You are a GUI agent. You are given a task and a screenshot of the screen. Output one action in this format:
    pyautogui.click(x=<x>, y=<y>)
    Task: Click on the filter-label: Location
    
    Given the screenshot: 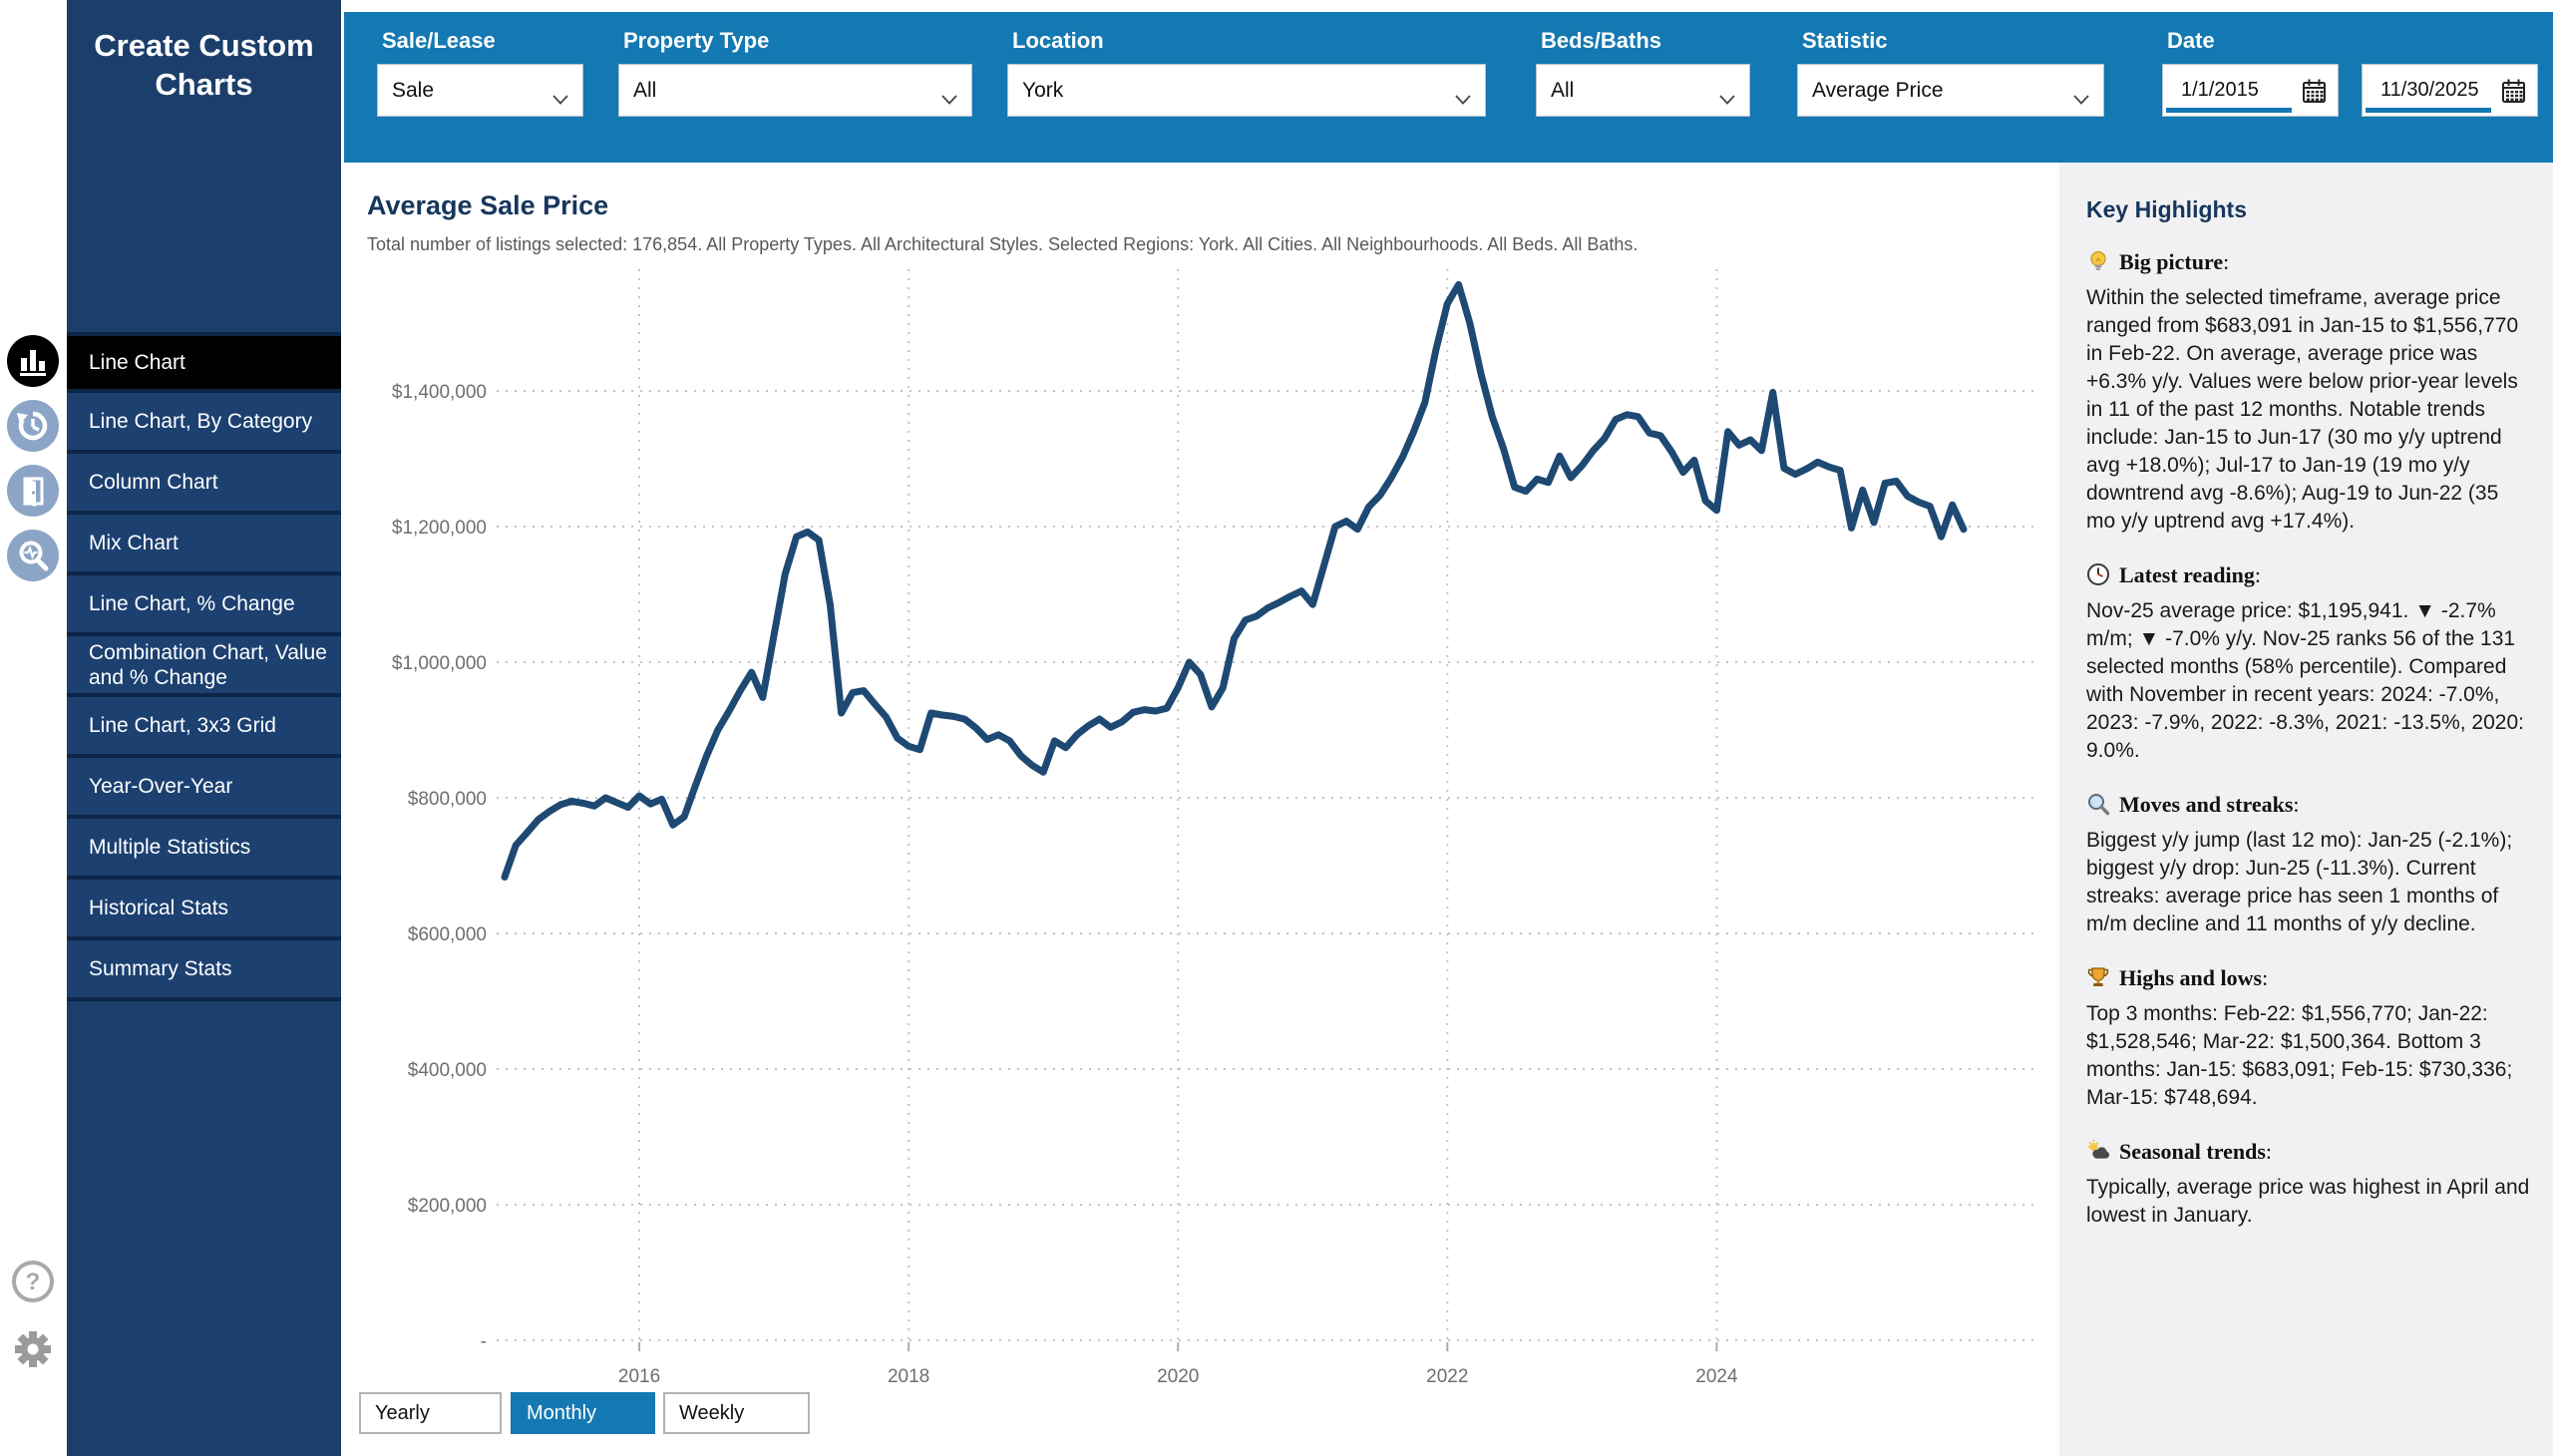 What is the action you would take?
    pyautogui.click(x=1058, y=40)
    